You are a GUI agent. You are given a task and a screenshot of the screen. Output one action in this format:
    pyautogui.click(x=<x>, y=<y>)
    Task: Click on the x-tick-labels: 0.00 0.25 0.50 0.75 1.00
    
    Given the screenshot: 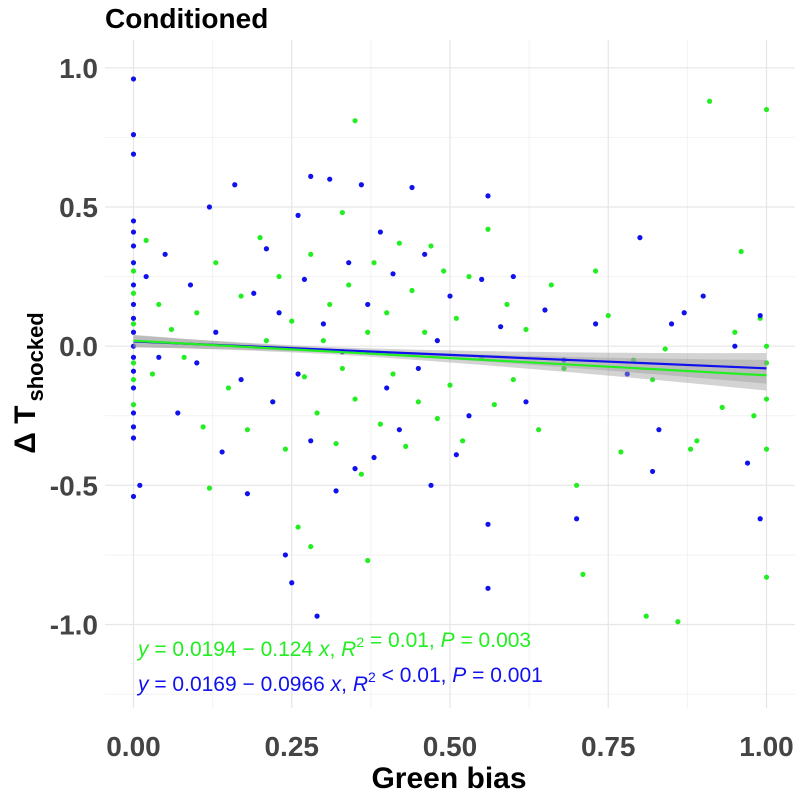 What is the action you would take?
    pyautogui.click(x=450, y=746)
    